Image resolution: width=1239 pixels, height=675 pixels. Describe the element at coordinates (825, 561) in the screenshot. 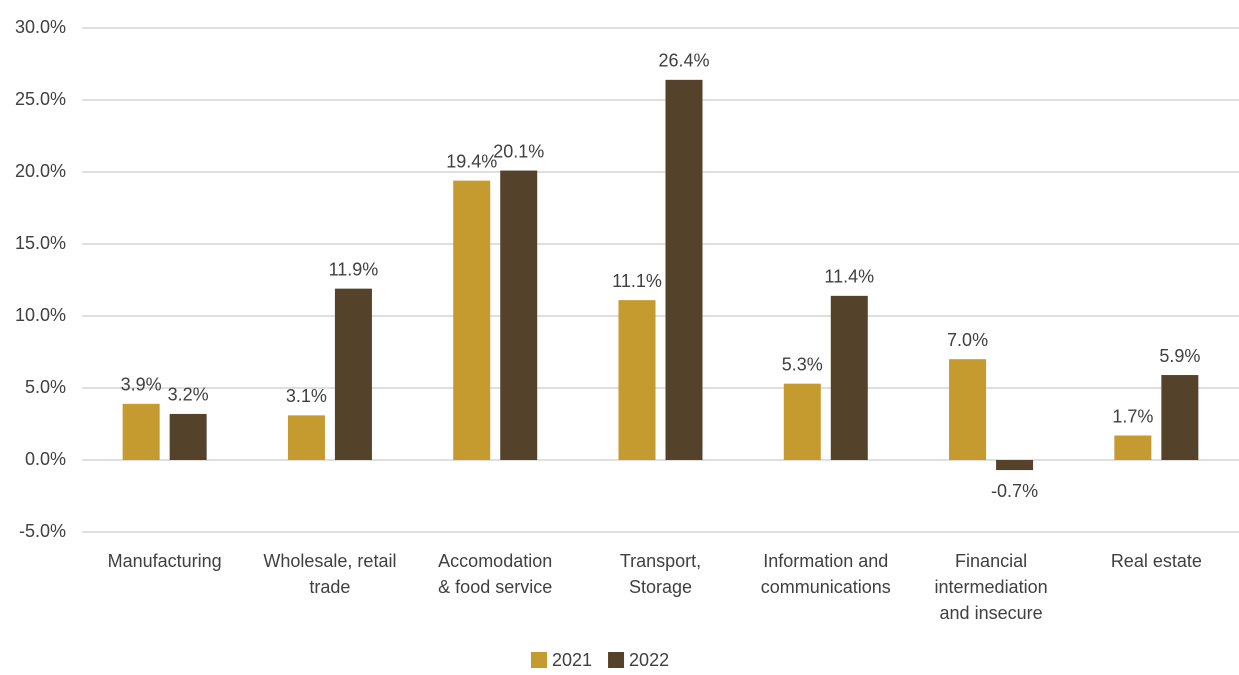

I see `x-tick-label: Information and` at that location.